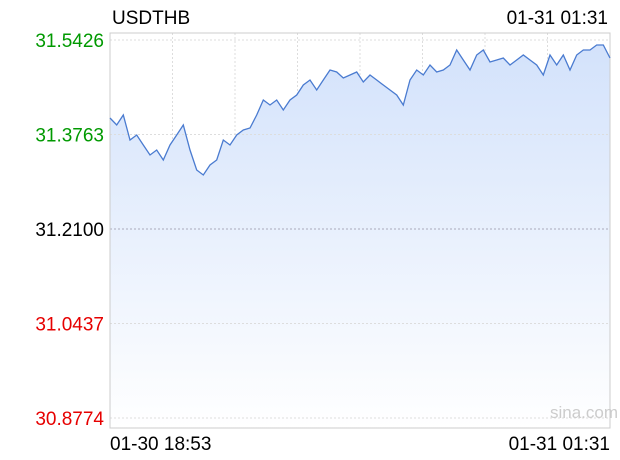 This screenshot has height=460, width=620. I want to click on x-start-label: 01-30 18:53, so click(160, 444).